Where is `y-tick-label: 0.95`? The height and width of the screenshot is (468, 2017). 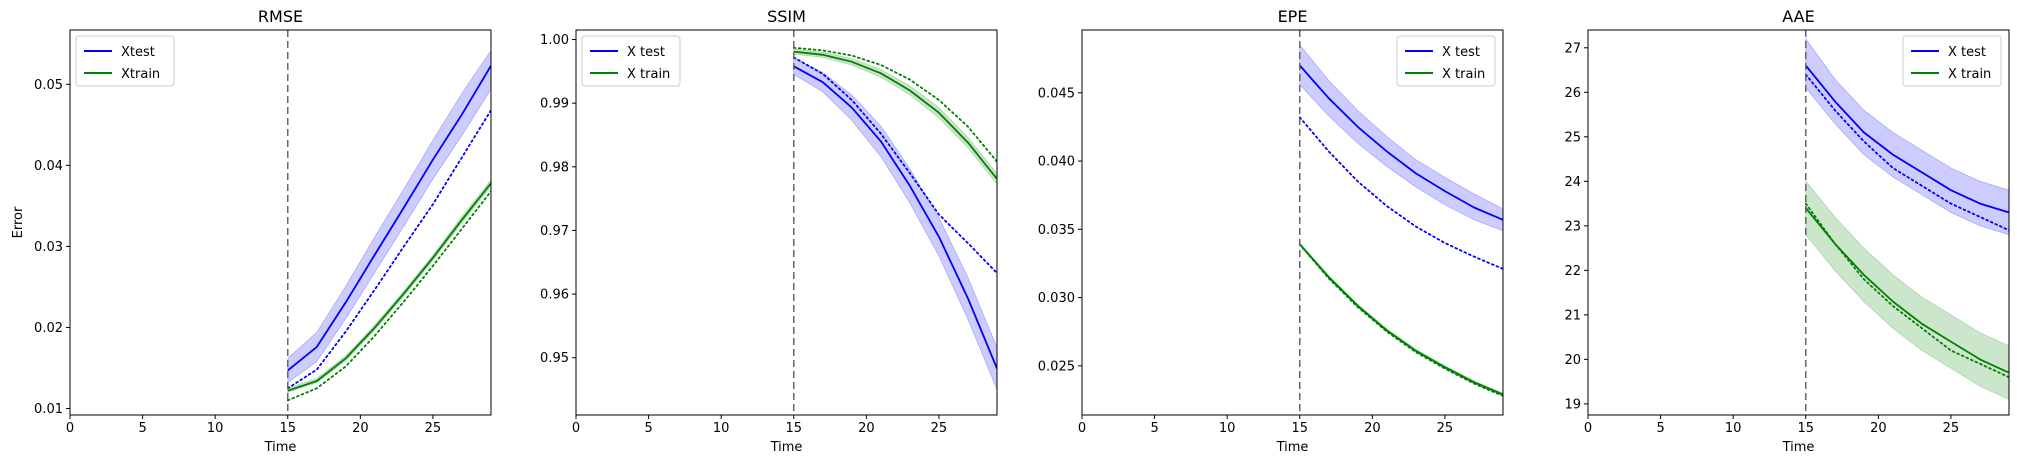
y-tick-label: 0.95 is located at coordinates (554, 358).